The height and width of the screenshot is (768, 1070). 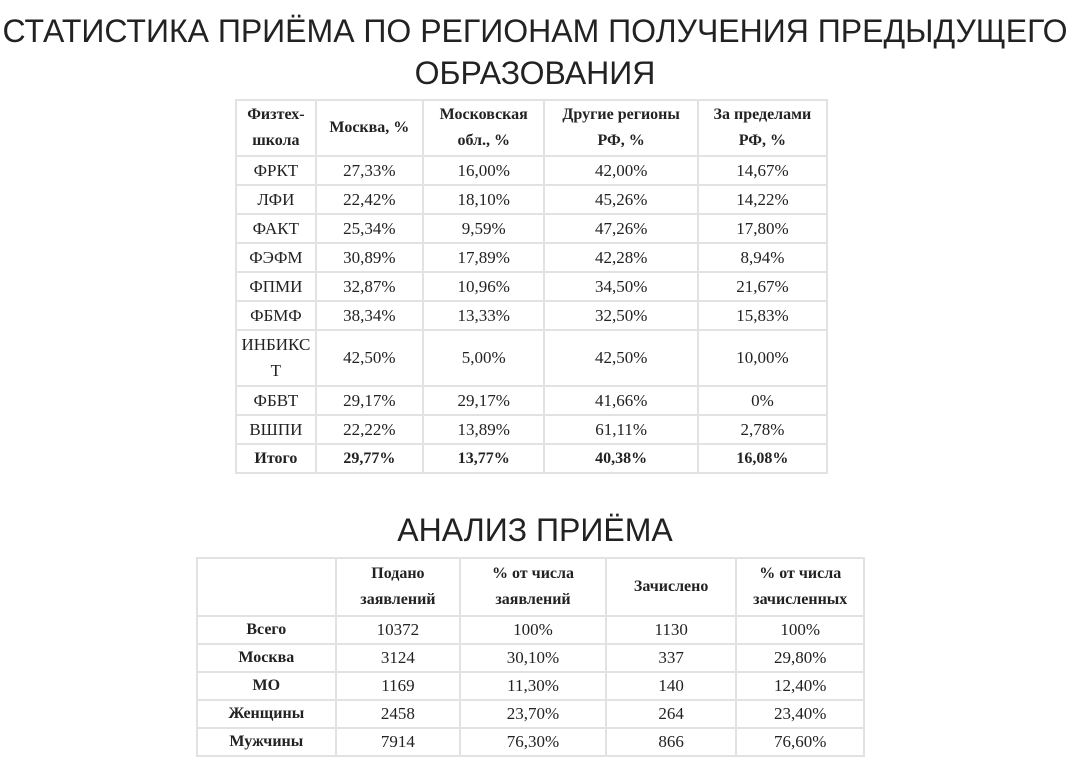 I want to click on row-label-cell: Всего, so click(x=266, y=630).